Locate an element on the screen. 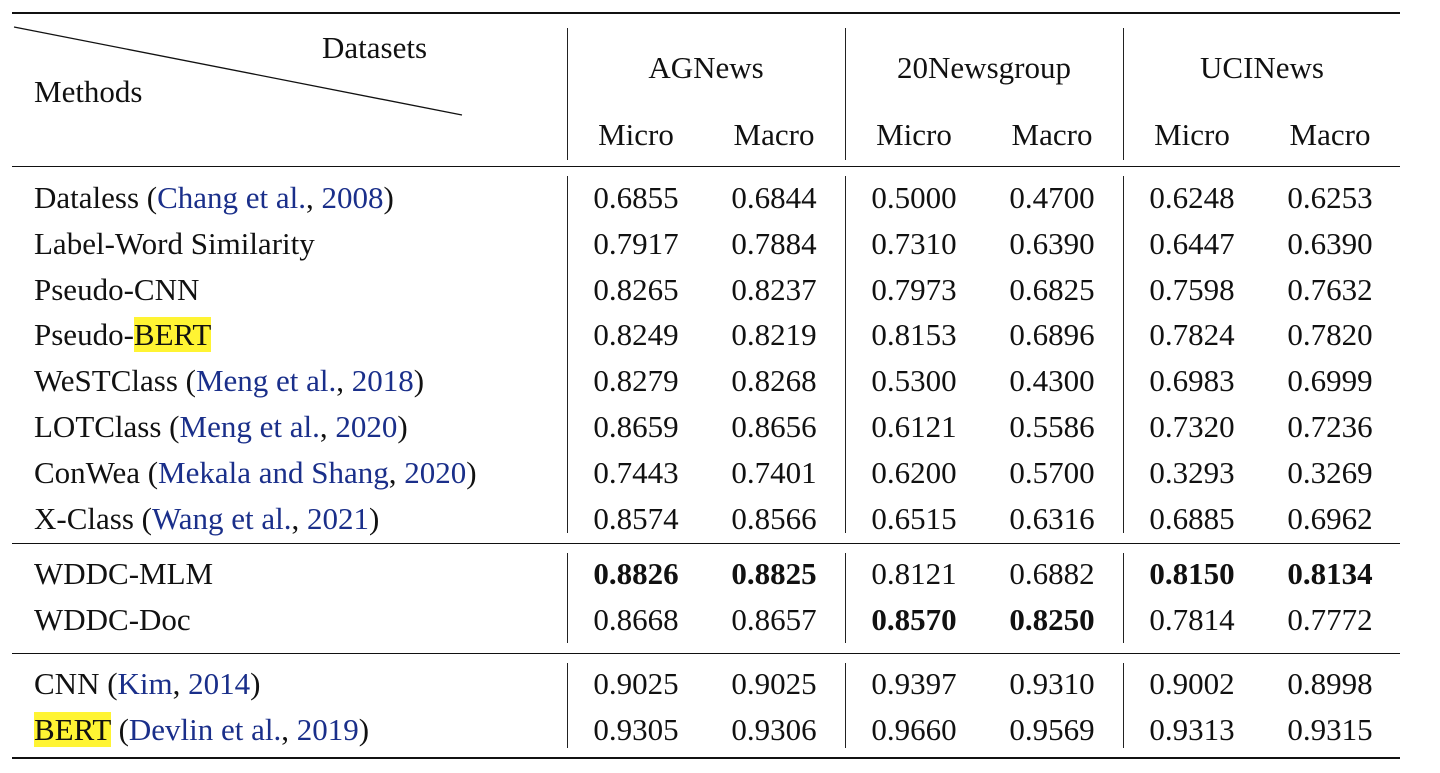 This screenshot has width=1440, height=773. method-text: Pseudo-CNN is located at coordinates (117, 289).